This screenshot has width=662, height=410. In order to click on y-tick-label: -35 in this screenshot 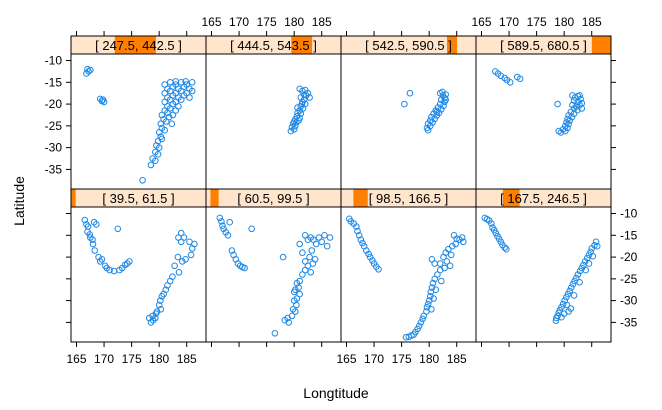, I will do `click(54, 169)`.